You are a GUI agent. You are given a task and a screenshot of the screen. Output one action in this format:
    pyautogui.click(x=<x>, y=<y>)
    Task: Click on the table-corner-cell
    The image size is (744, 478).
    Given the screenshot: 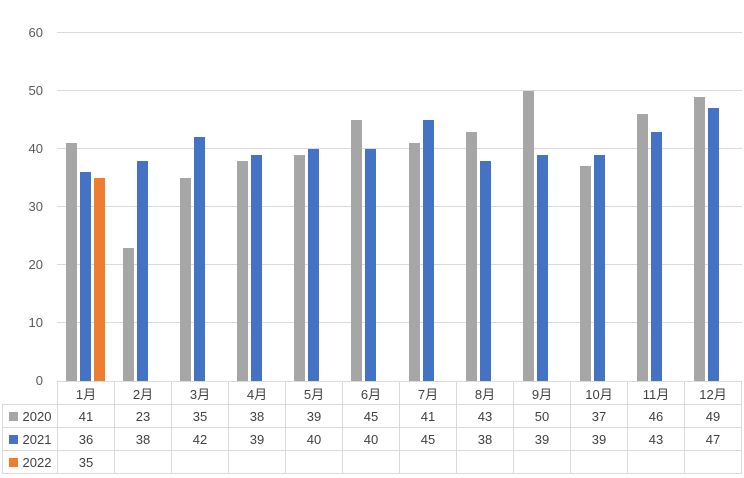 What is the action you would take?
    pyautogui.click(x=30, y=393)
    